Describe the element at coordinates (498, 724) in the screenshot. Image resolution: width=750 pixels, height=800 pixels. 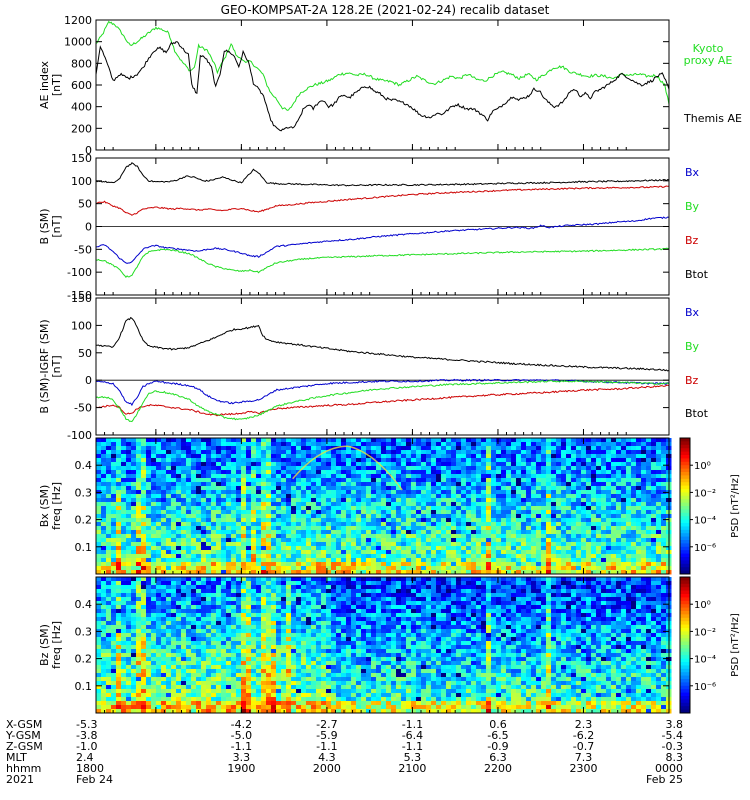
I see `ephemeris-value: 0.6` at that location.